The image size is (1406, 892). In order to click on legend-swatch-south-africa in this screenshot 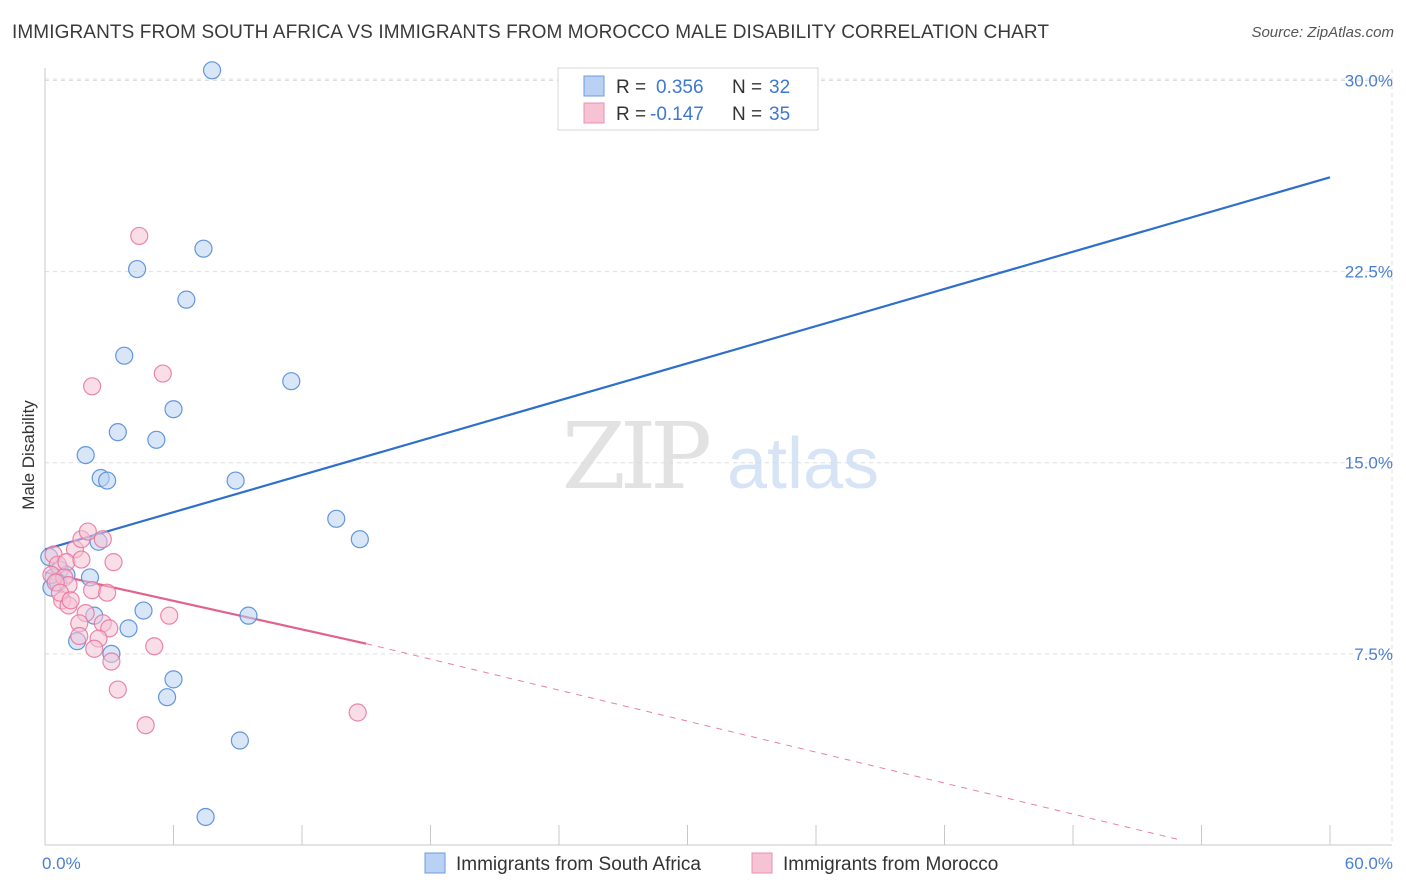, I will do `click(594, 86)`.